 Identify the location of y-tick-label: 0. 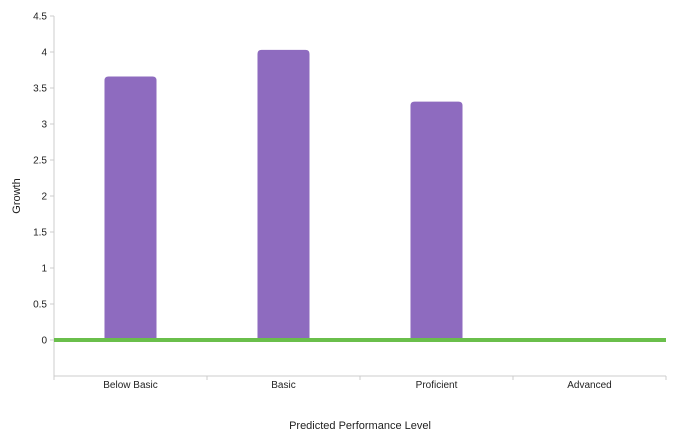
(44, 341).